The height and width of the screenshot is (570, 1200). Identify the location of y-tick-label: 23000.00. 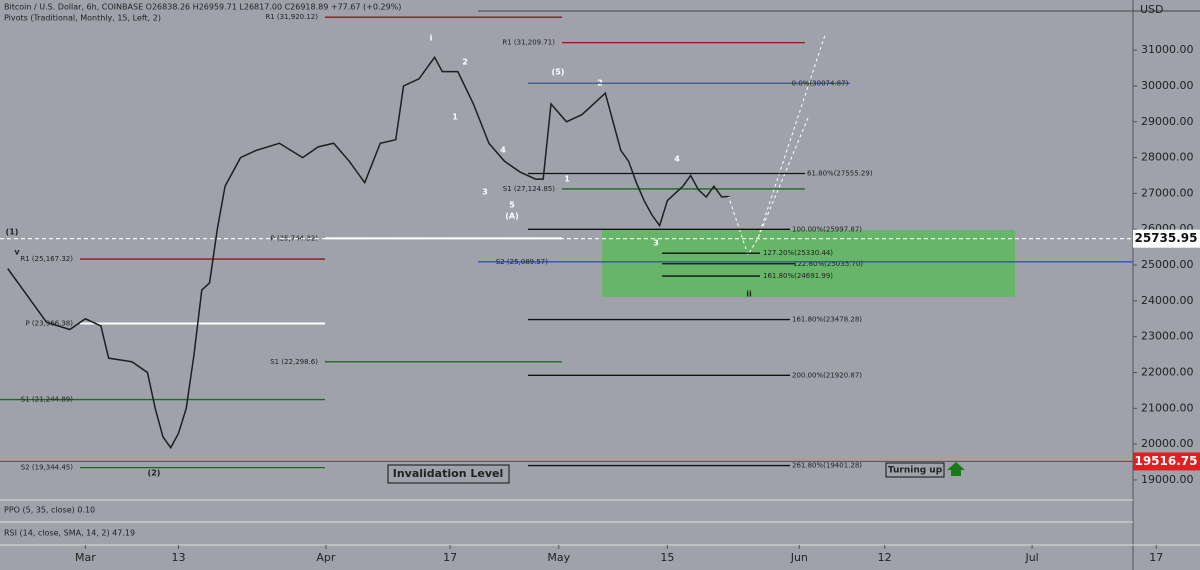
(1167, 336).